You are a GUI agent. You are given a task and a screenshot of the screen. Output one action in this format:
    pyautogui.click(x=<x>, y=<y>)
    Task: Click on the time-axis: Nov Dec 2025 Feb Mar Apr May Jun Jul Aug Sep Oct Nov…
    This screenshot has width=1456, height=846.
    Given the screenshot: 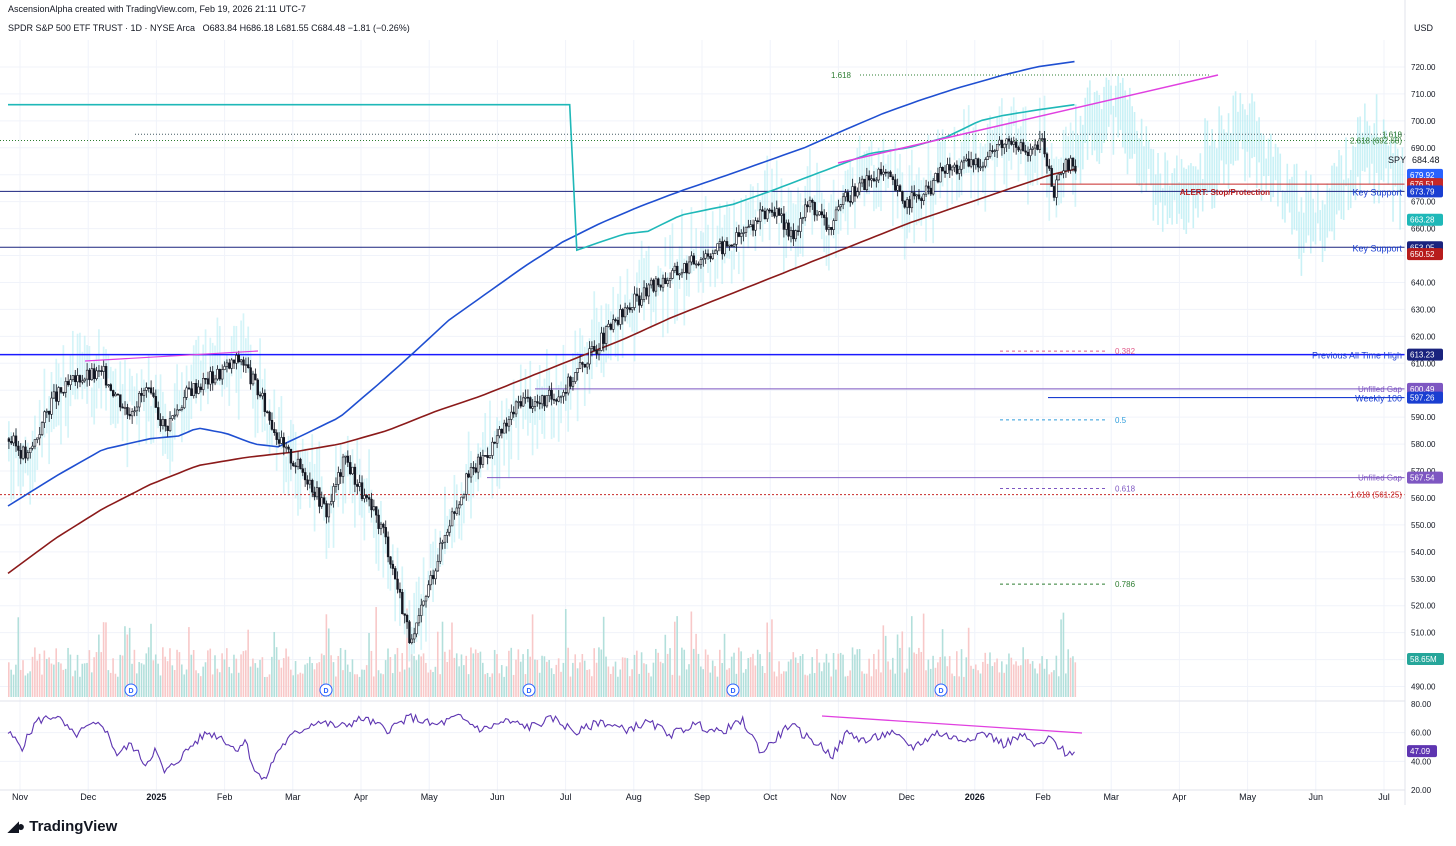 What is the action you would take?
    pyautogui.click(x=702, y=795)
    